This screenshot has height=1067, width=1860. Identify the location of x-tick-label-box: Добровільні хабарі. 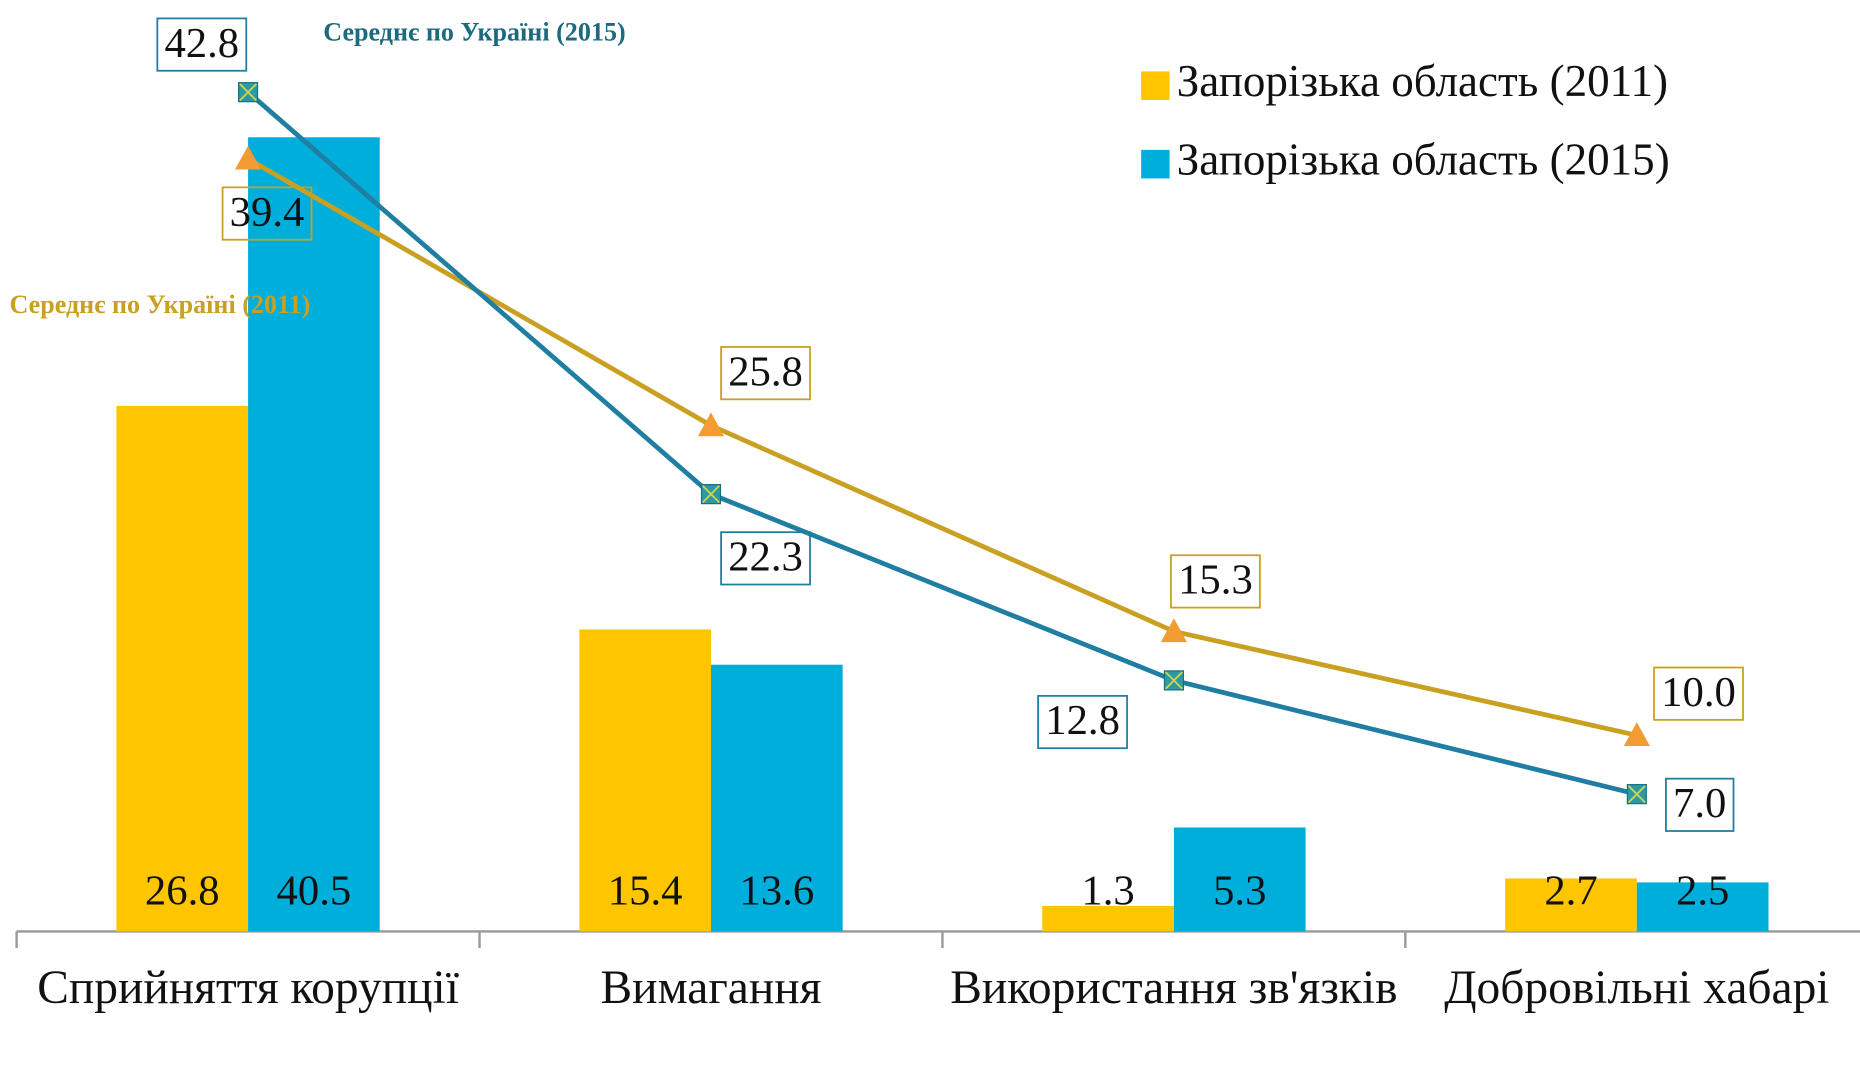
(1637, 987).